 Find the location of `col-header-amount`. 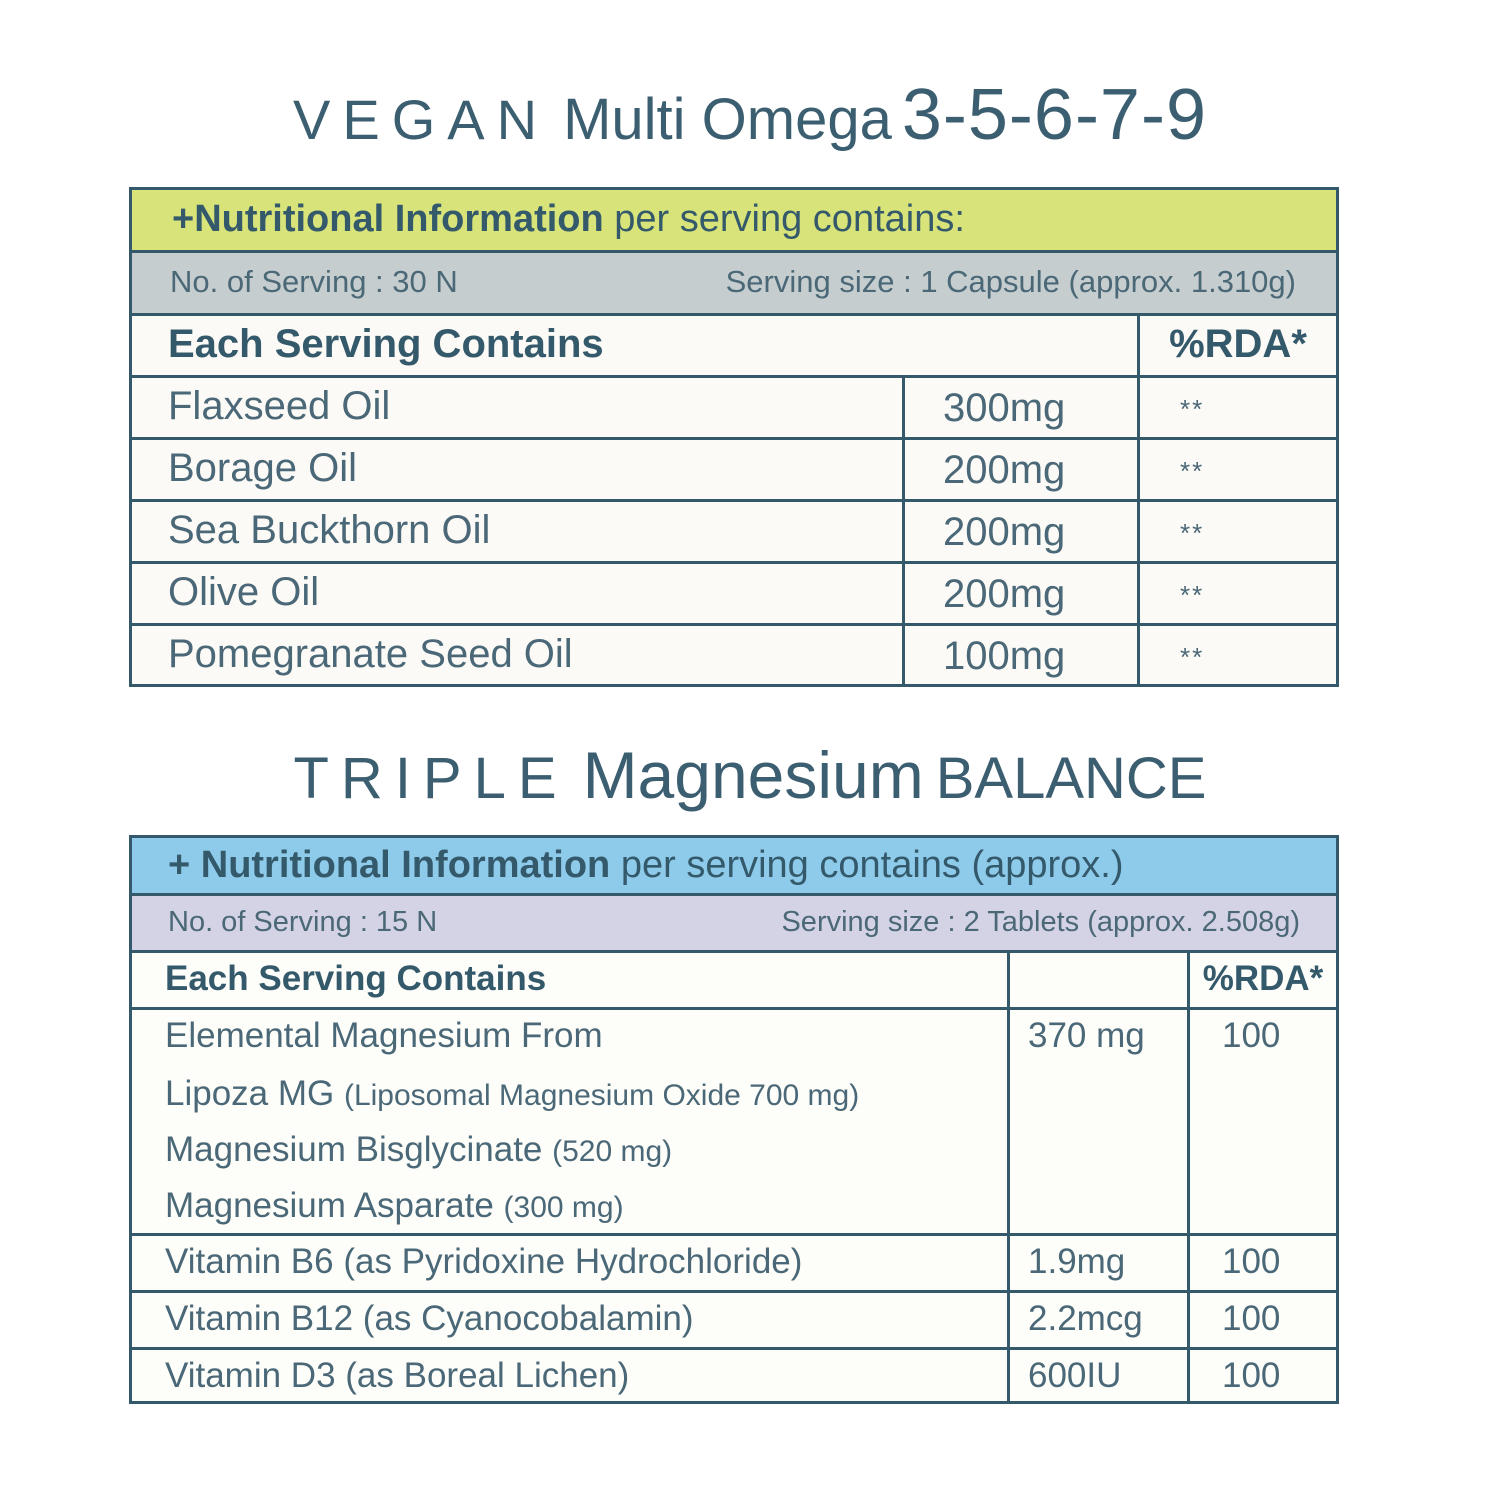

col-header-amount is located at coordinates (1097, 980).